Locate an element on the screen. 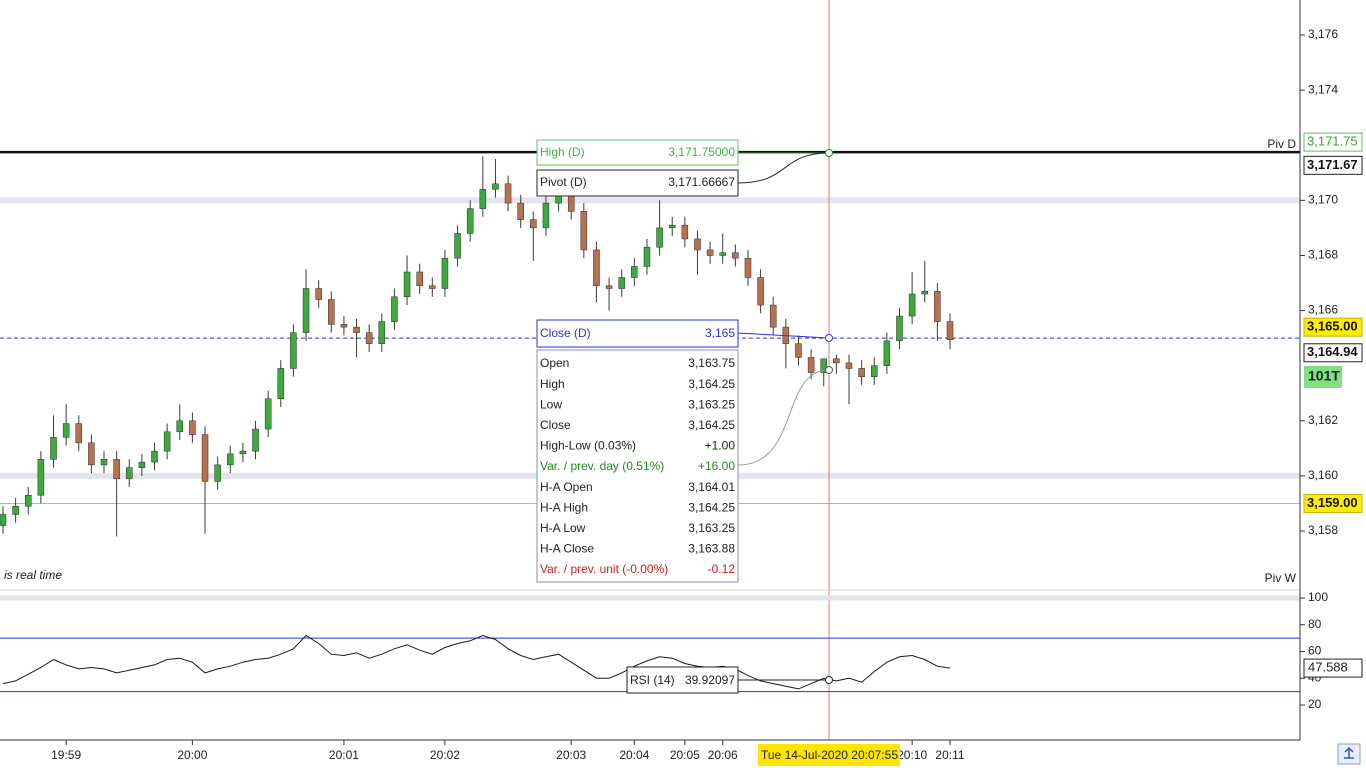 Image resolution: width=1366 pixels, height=768 pixels. row-label: H-A High is located at coordinates (564, 507).